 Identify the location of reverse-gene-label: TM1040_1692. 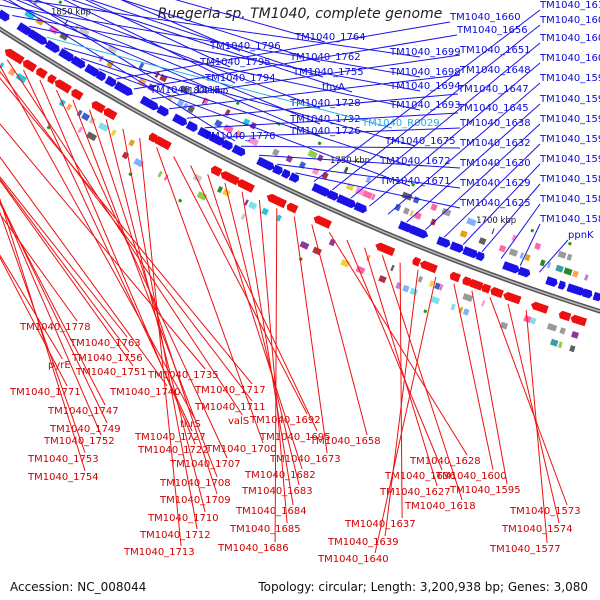
(285, 420).